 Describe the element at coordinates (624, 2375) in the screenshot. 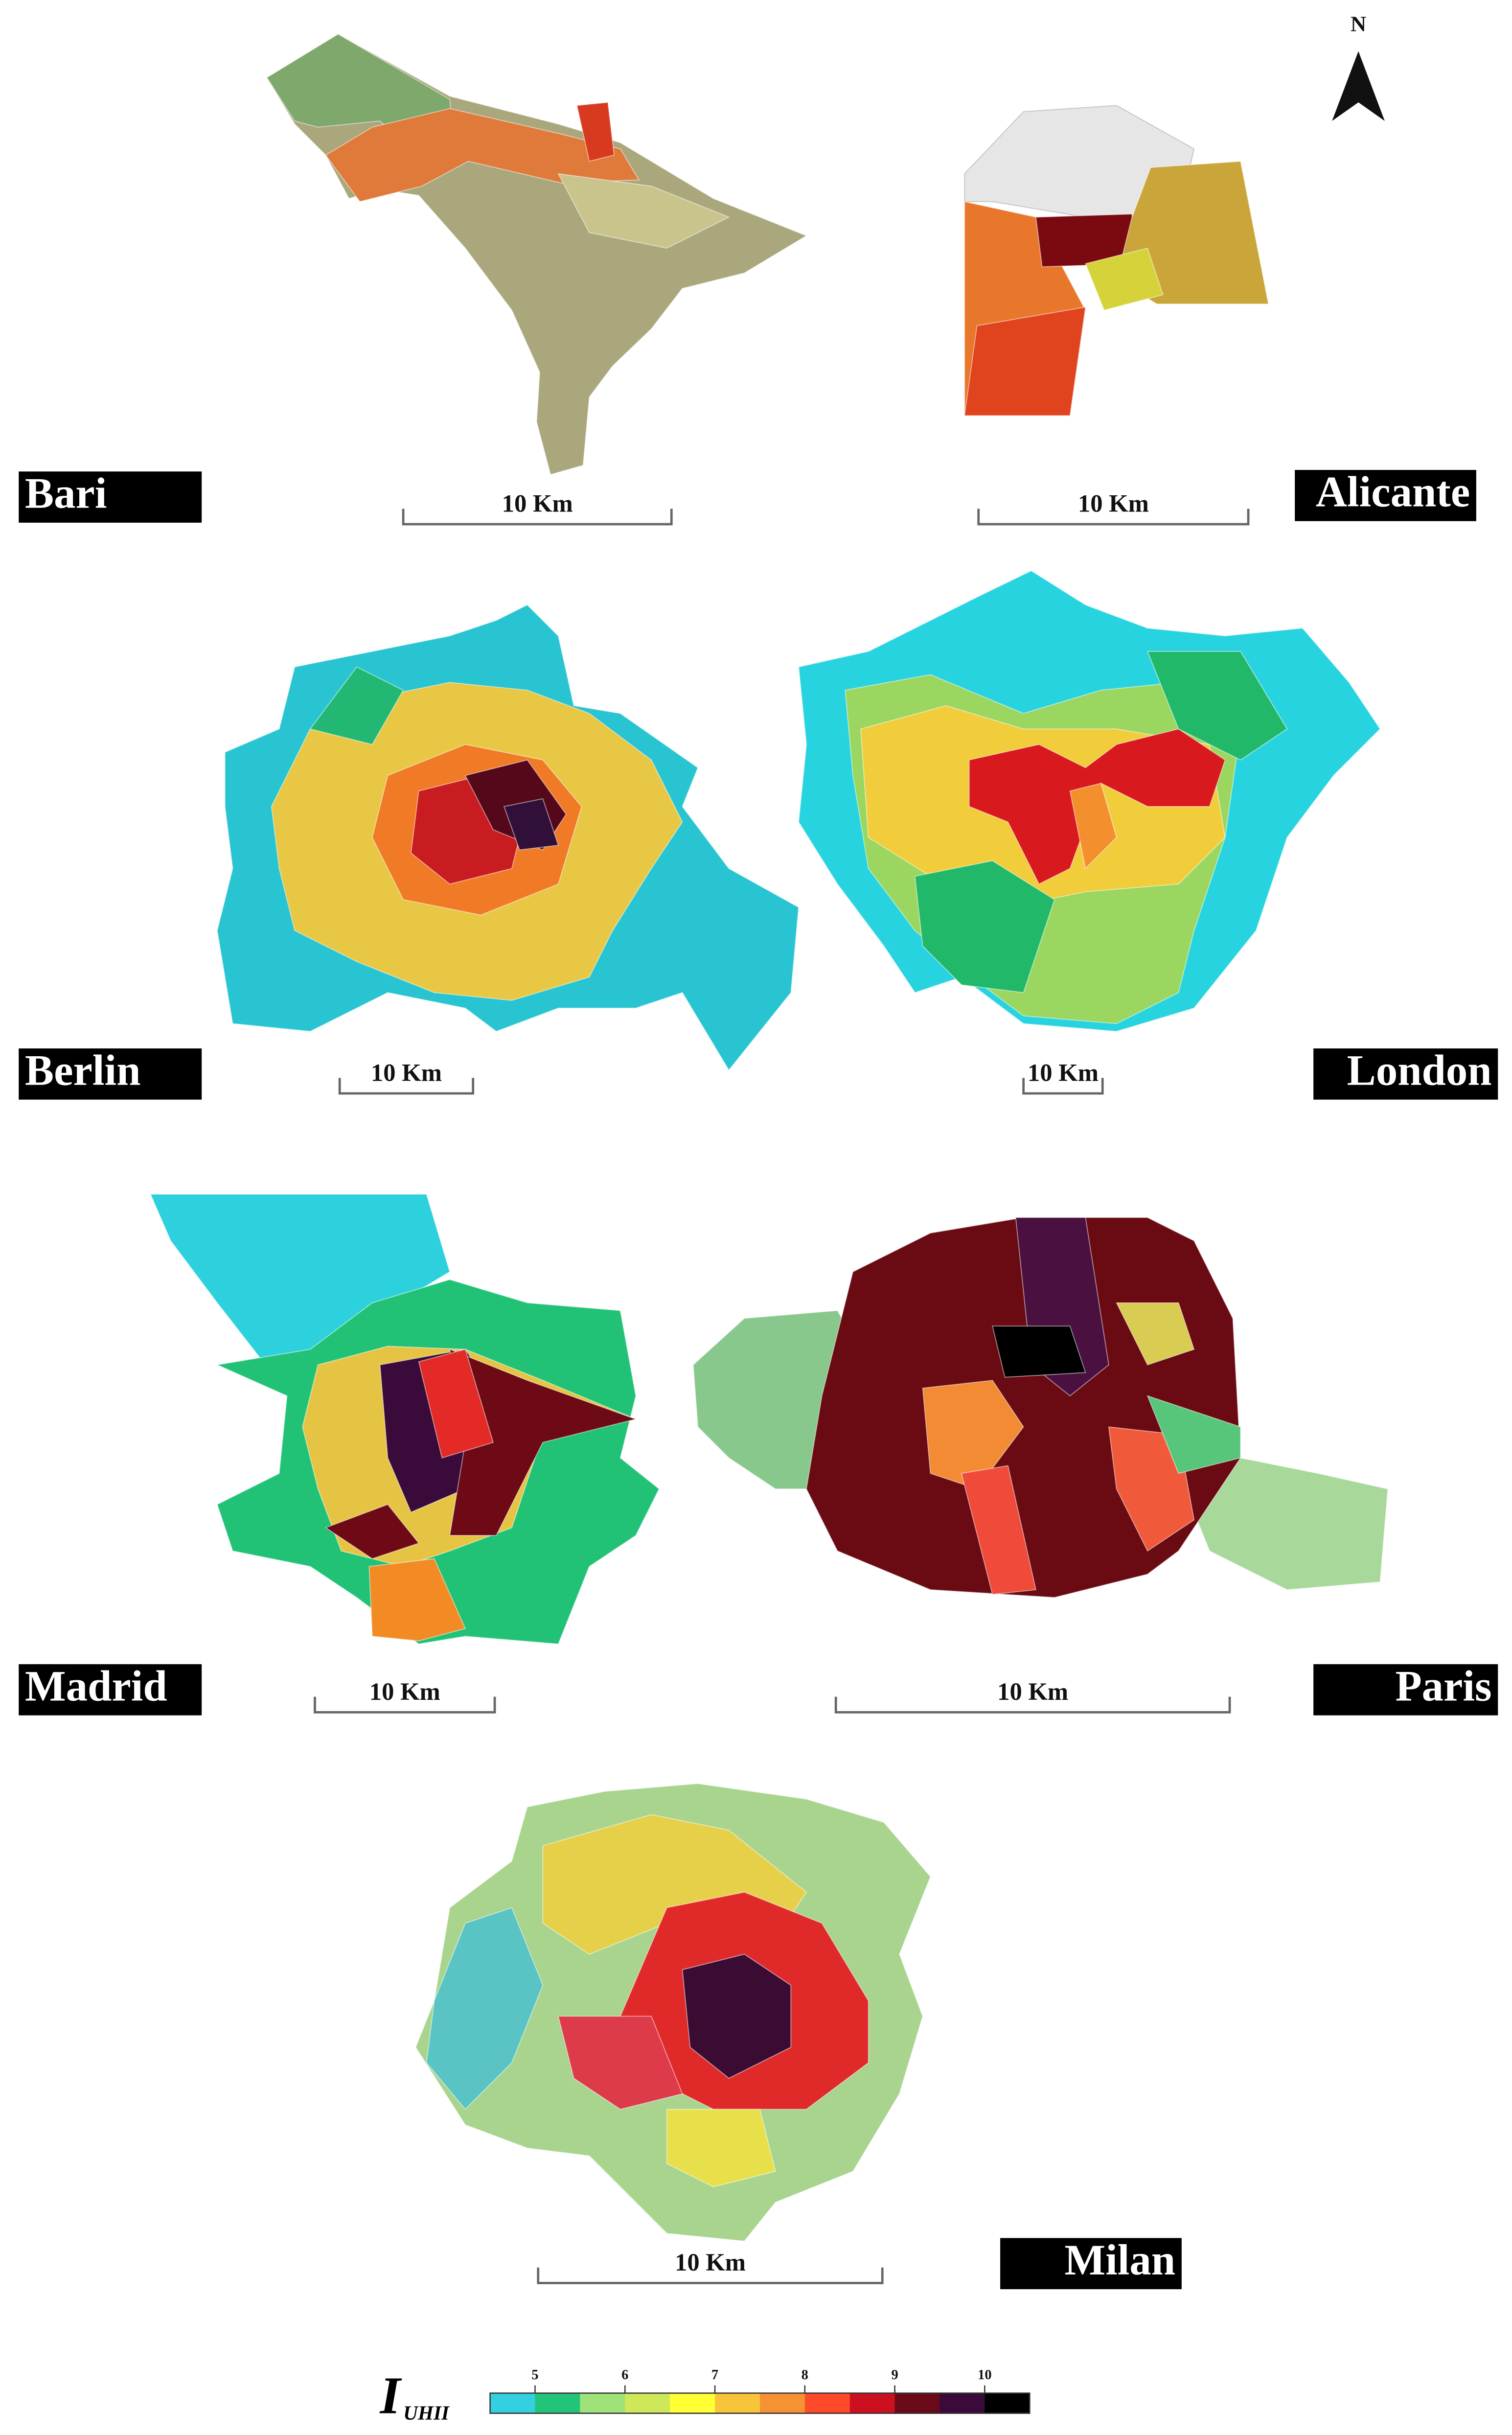

I see `legend-tick-label: 6` at that location.